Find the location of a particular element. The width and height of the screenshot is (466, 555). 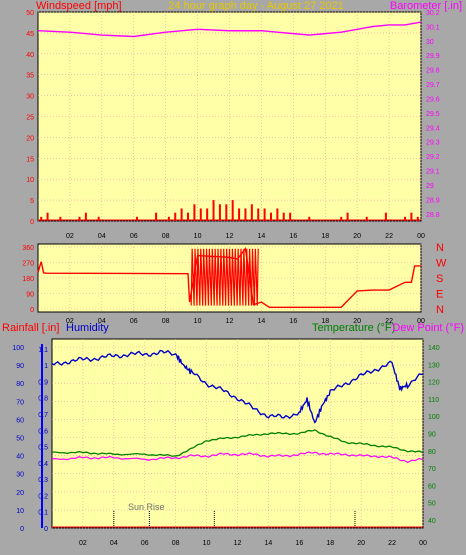

rain-tick-label: 0.5 is located at coordinates (43, 448).